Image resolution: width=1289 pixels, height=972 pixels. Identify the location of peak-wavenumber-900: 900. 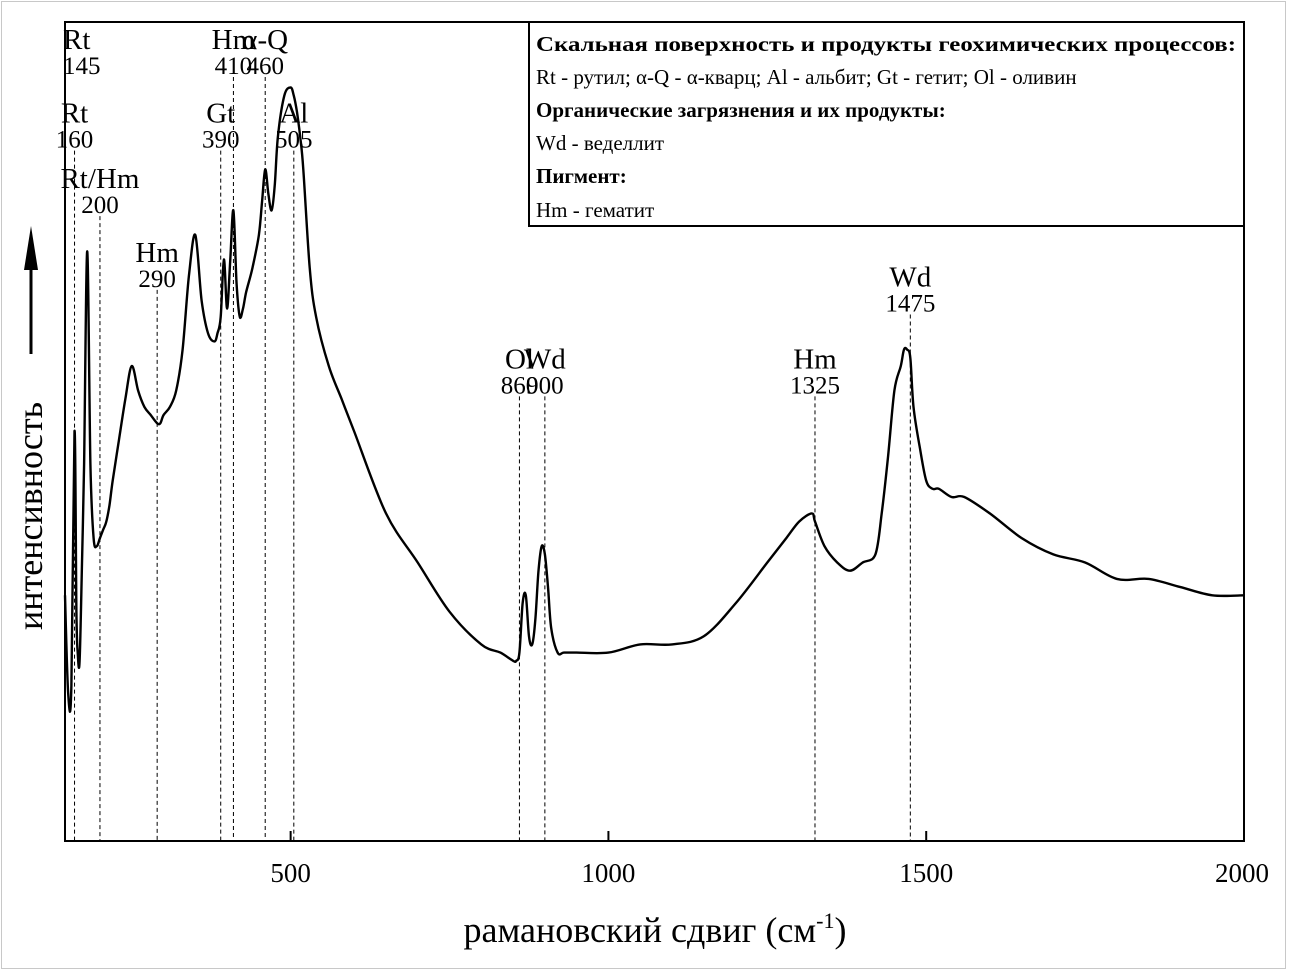
(545, 385).